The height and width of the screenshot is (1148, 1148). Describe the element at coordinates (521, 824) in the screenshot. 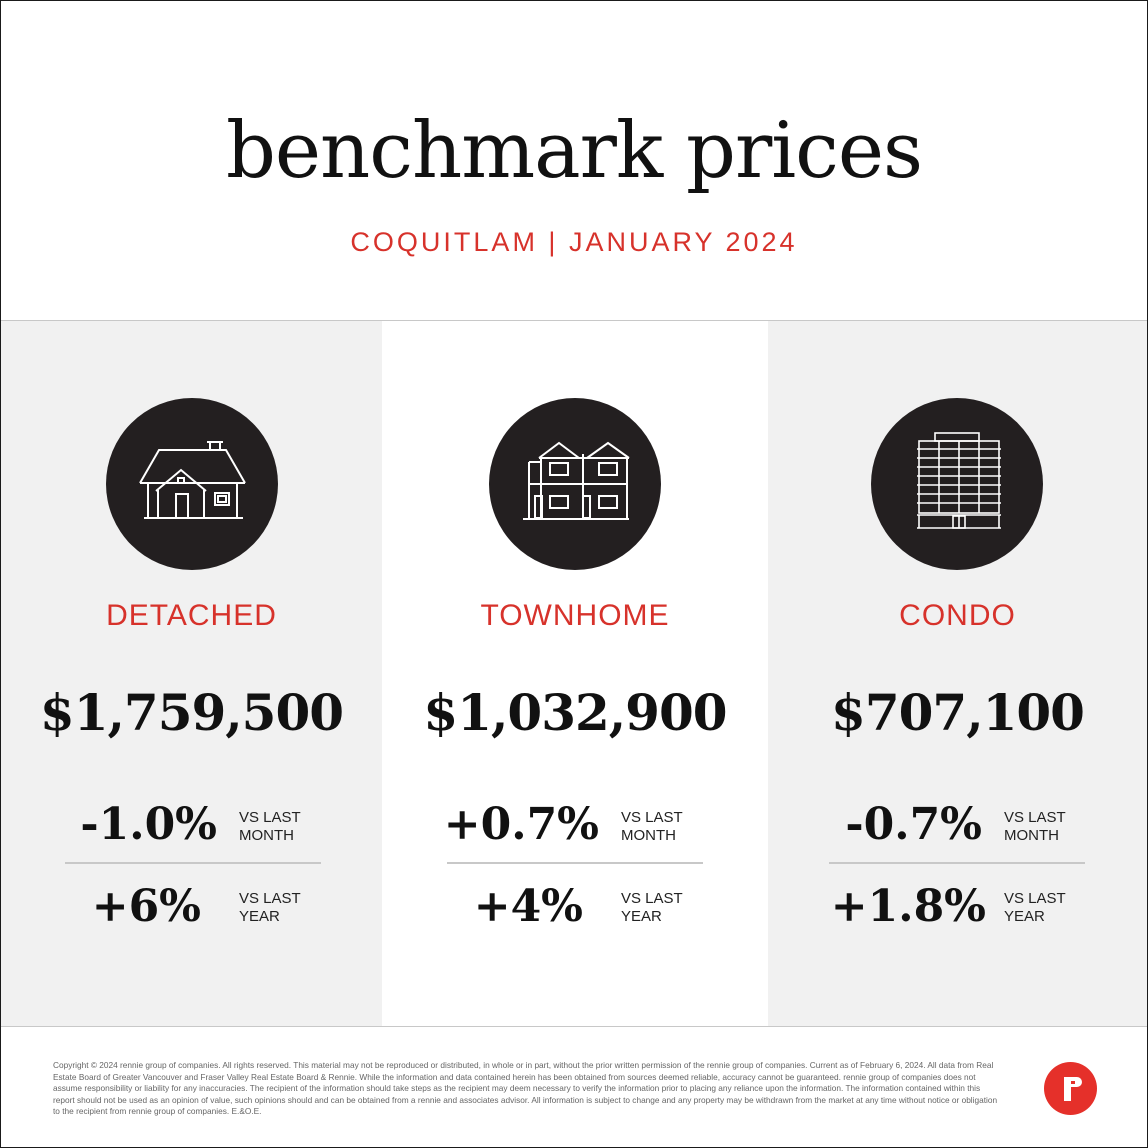

I see `month-change-townhome: +0.7%` at that location.